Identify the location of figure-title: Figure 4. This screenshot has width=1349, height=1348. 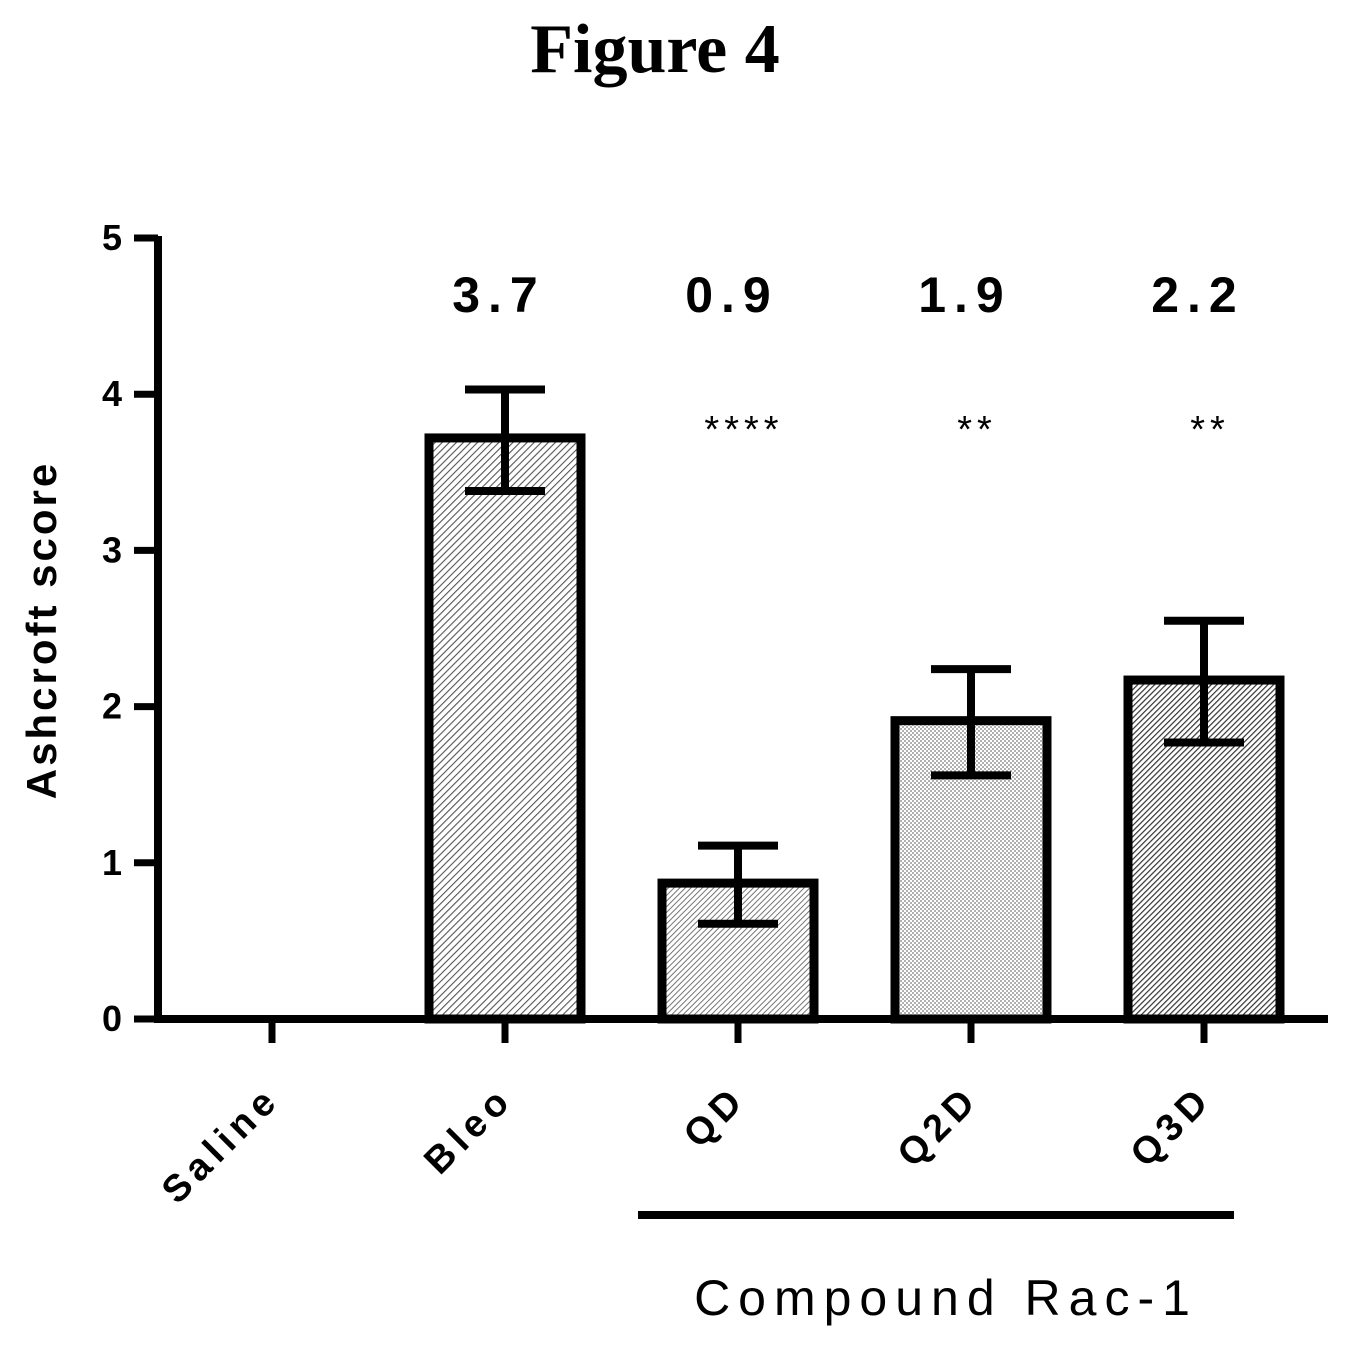
(655, 49).